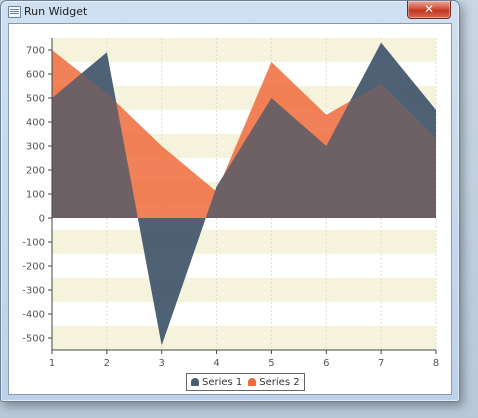 The image size is (478, 418). Describe the element at coordinates (216, 363) in the screenshot. I see `x-tick-label-4: 4` at that location.